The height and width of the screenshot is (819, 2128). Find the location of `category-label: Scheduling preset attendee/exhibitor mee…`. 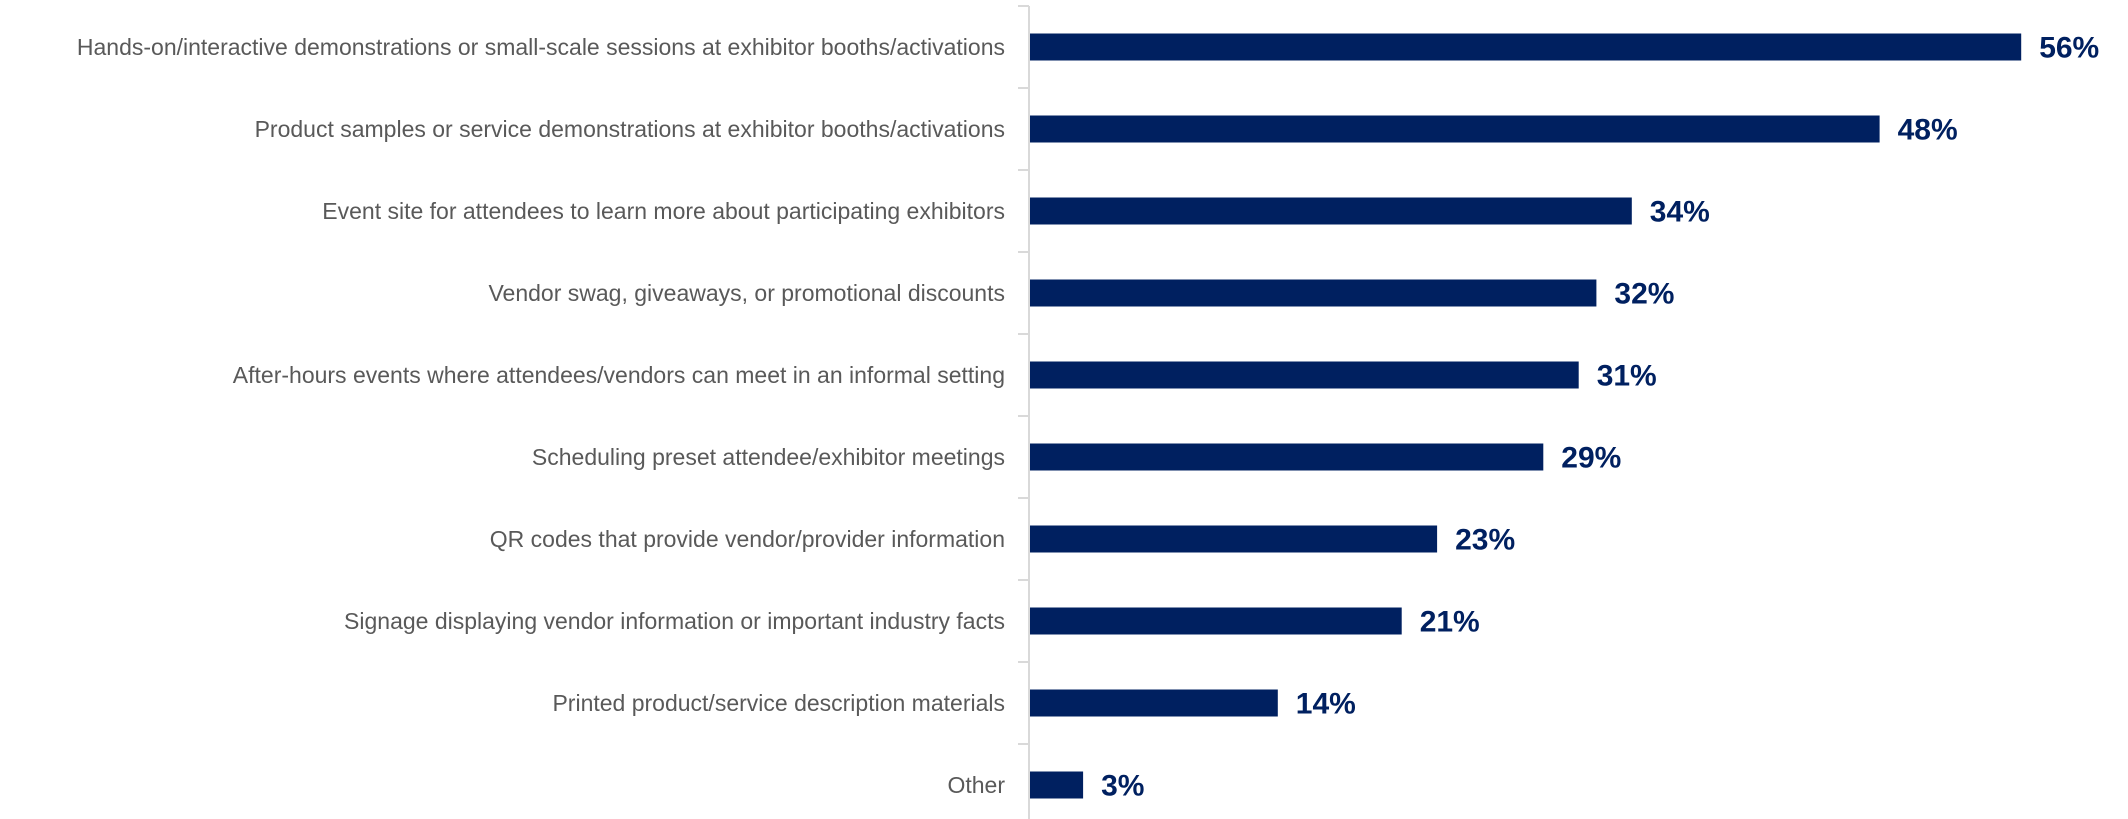

category-label: Scheduling preset attendee/exhibitor mee… is located at coordinates (768, 457).